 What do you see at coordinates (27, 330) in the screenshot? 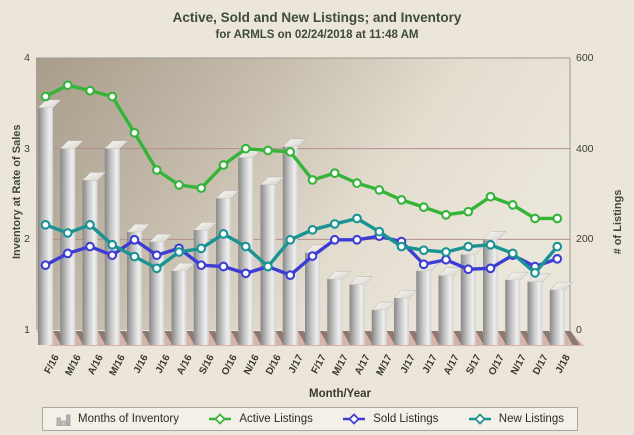
I see `left-axis-tick-label: 1` at bounding box center [27, 330].